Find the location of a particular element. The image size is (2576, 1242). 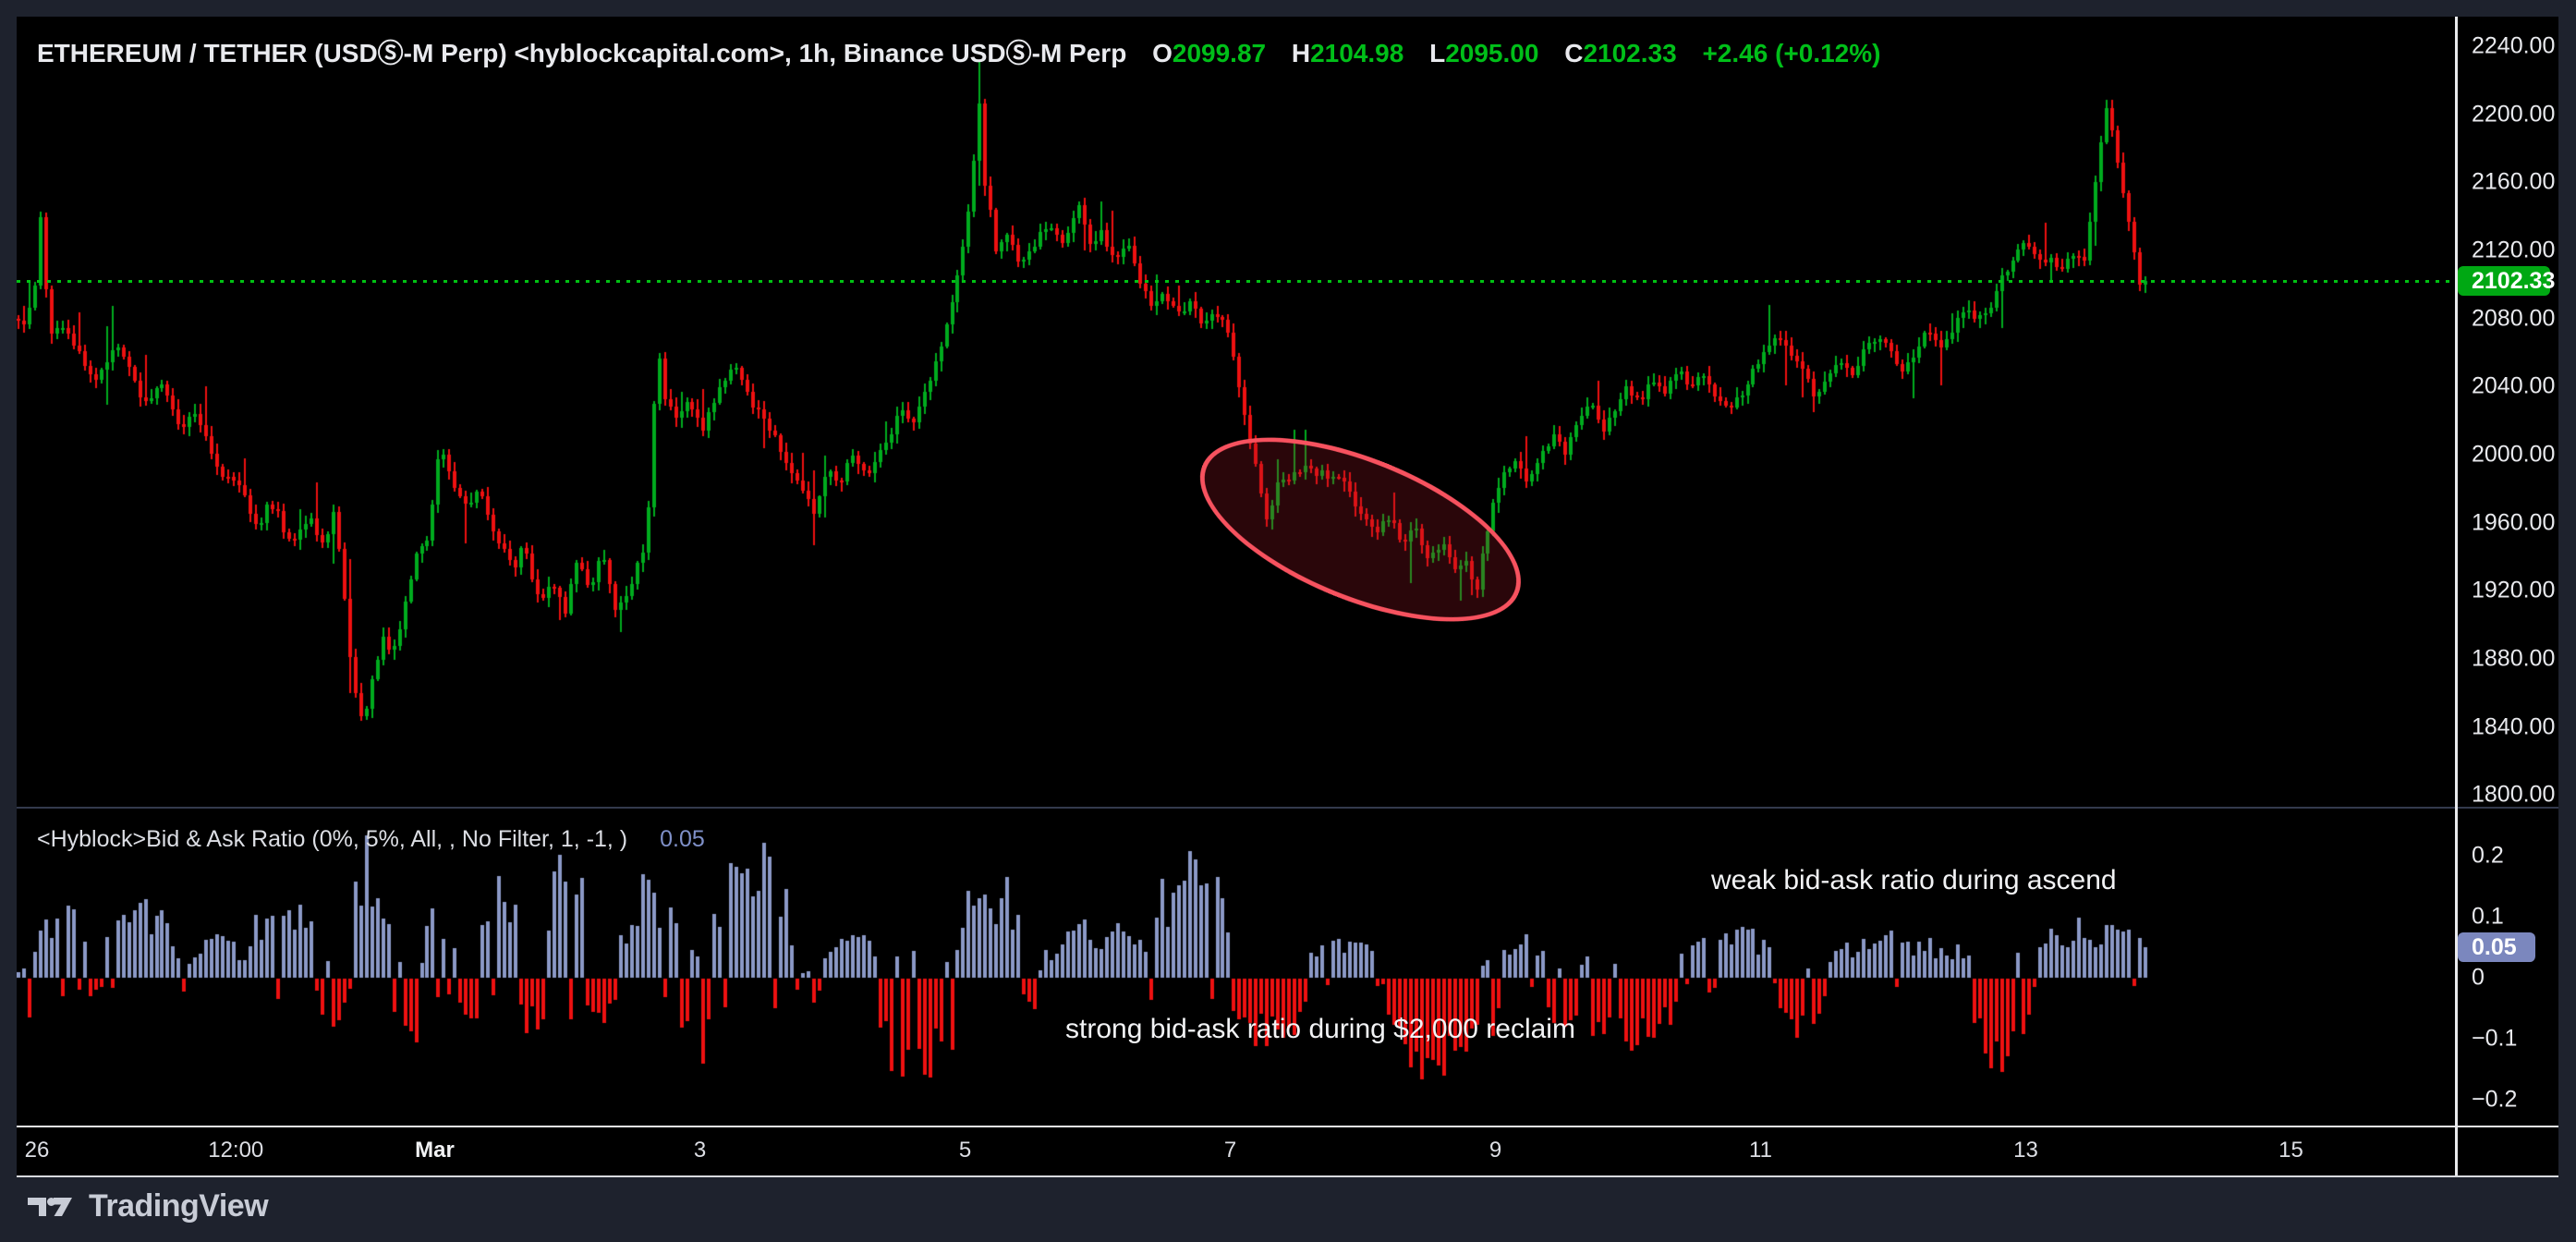

price-tick-label: 2000.00 is located at coordinates (2514, 454).